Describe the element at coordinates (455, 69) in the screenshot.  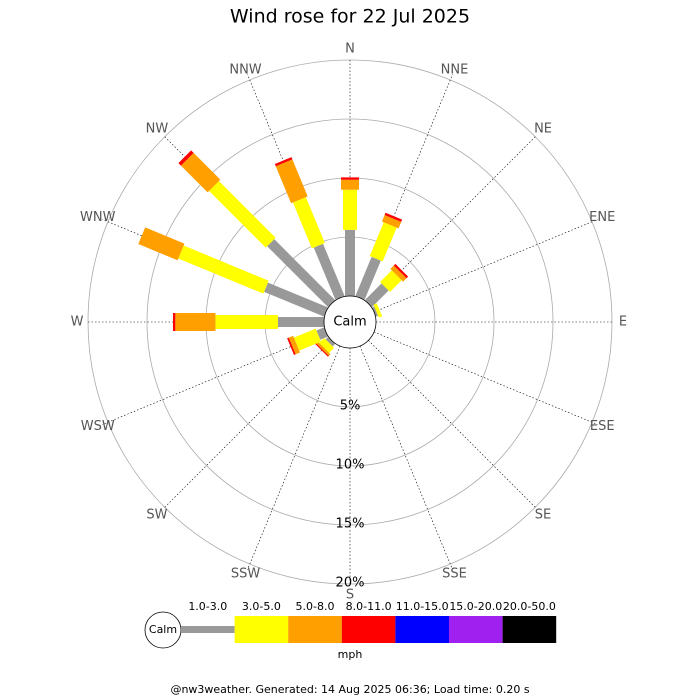
I see `direction-label: NNE` at that location.